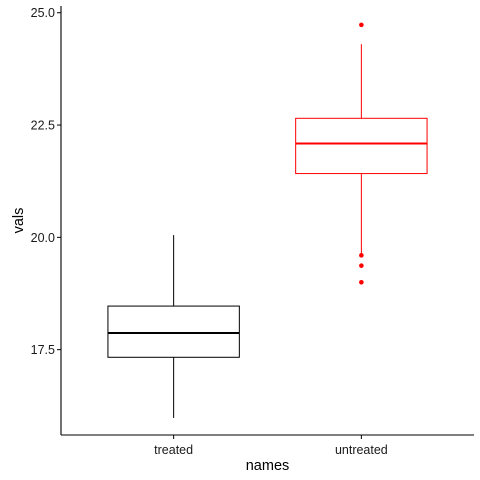 This screenshot has height=480, width=480. What do you see at coordinates (361, 450) in the screenshot?
I see `x-tick-label: untreated` at bounding box center [361, 450].